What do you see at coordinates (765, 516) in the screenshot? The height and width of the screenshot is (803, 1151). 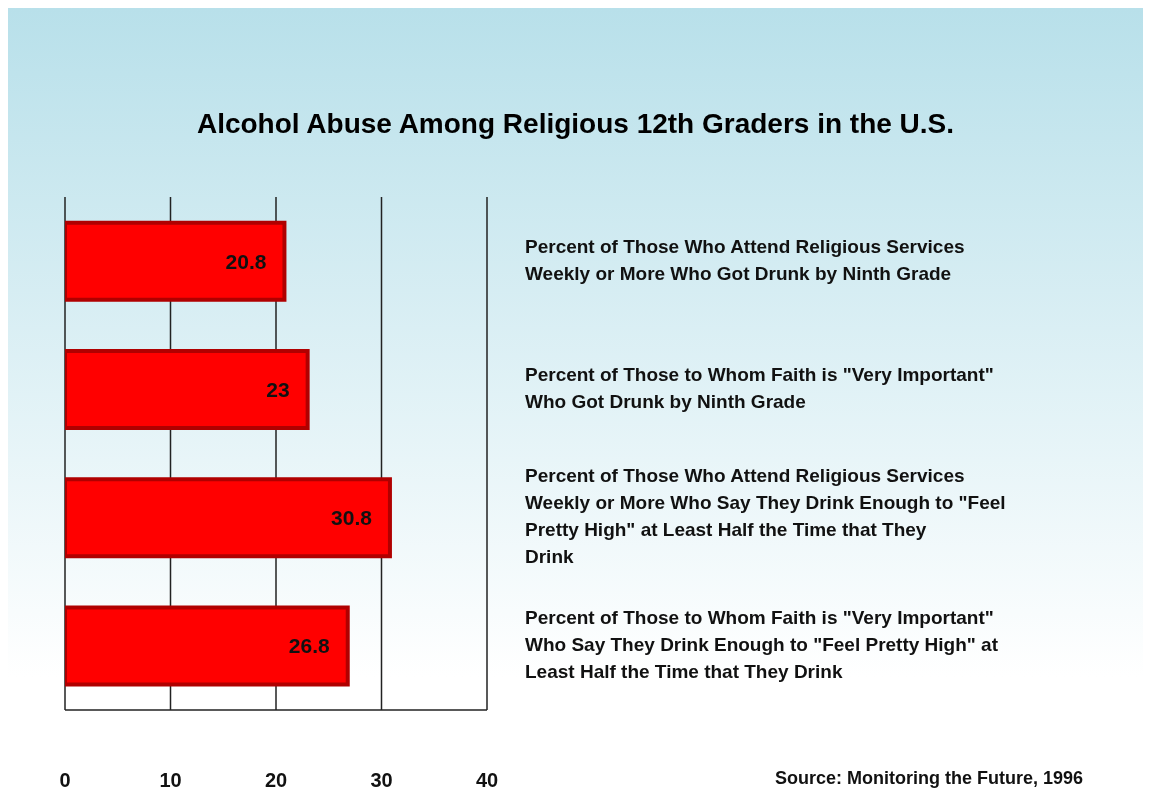 I see `y-tick-label: Percent of Those Who Attend Religious Services Weekly or More Who Say They Drink Enough to "Feel Pretty High" at Least Half the Time that They Drink` at bounding box center [765, 516].